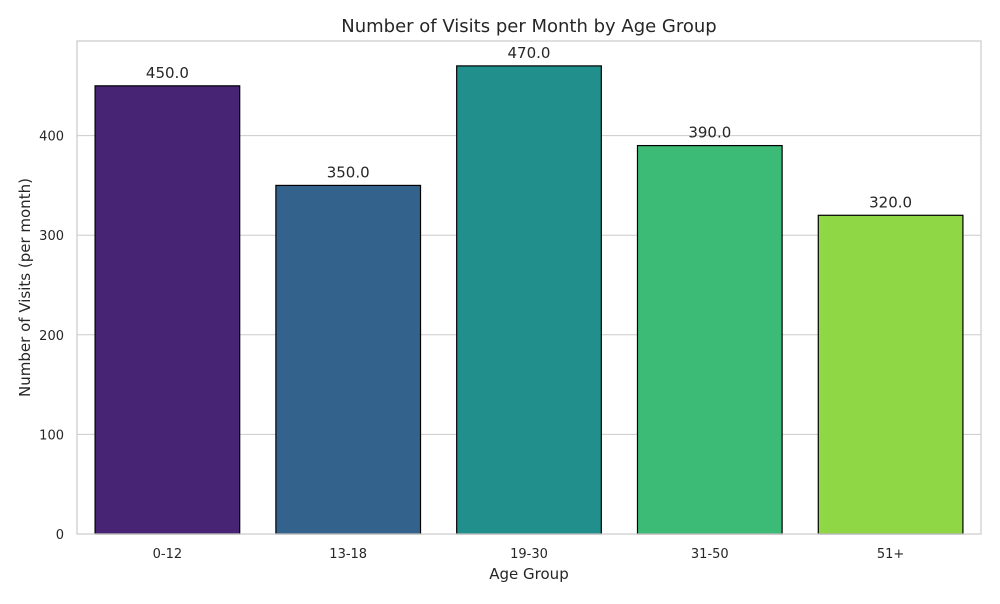 The image size is (1000, 604). I want to click on x-tick-label: 19-30, so click(529, 554).